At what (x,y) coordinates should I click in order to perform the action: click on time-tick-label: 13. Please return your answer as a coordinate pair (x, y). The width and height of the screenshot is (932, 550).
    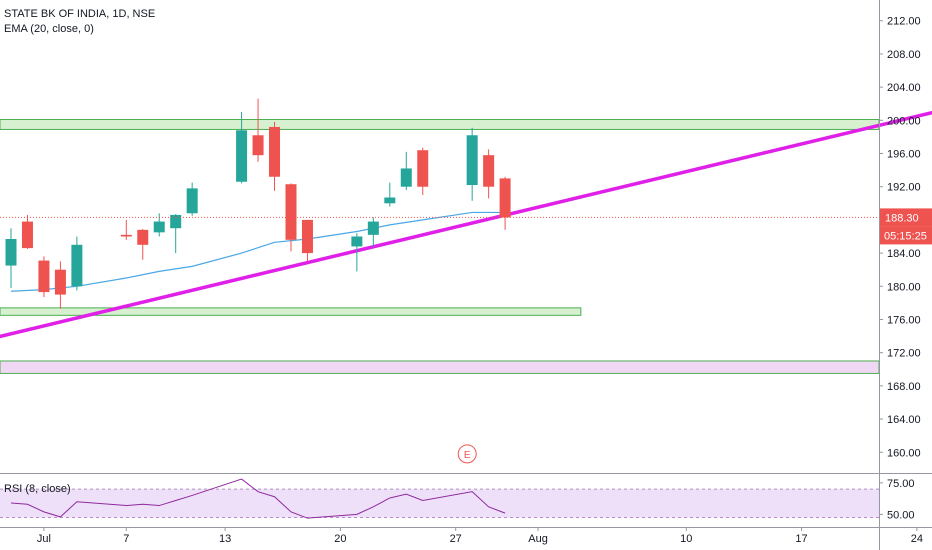
    Looking at the image, I should click on (225, 539).